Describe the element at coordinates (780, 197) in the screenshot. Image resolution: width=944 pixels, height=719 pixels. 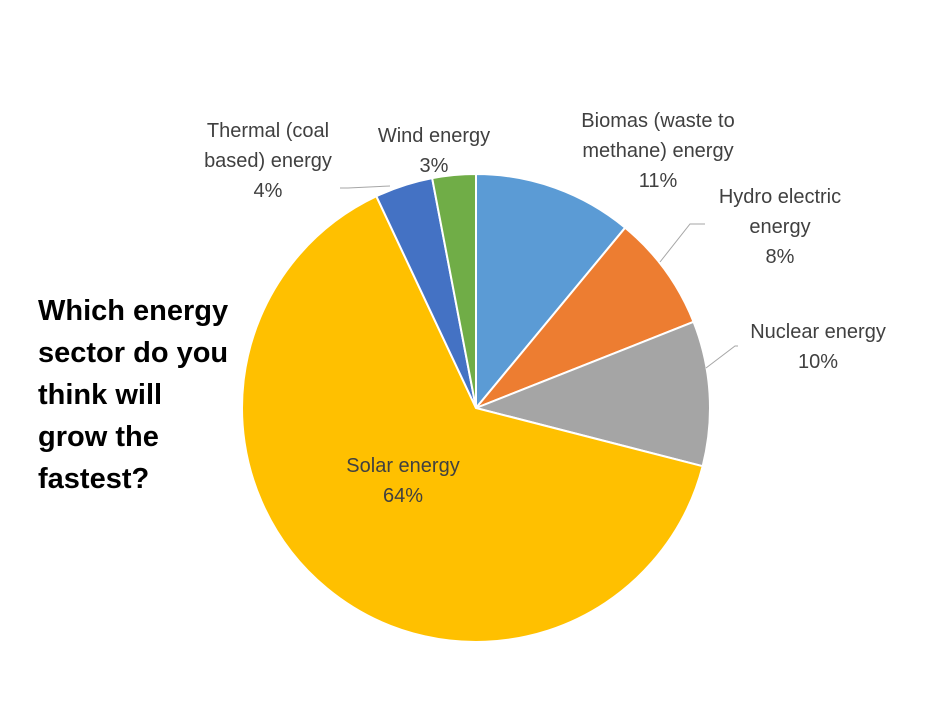
I see `slice-name-label: Hydro electric` at that location.